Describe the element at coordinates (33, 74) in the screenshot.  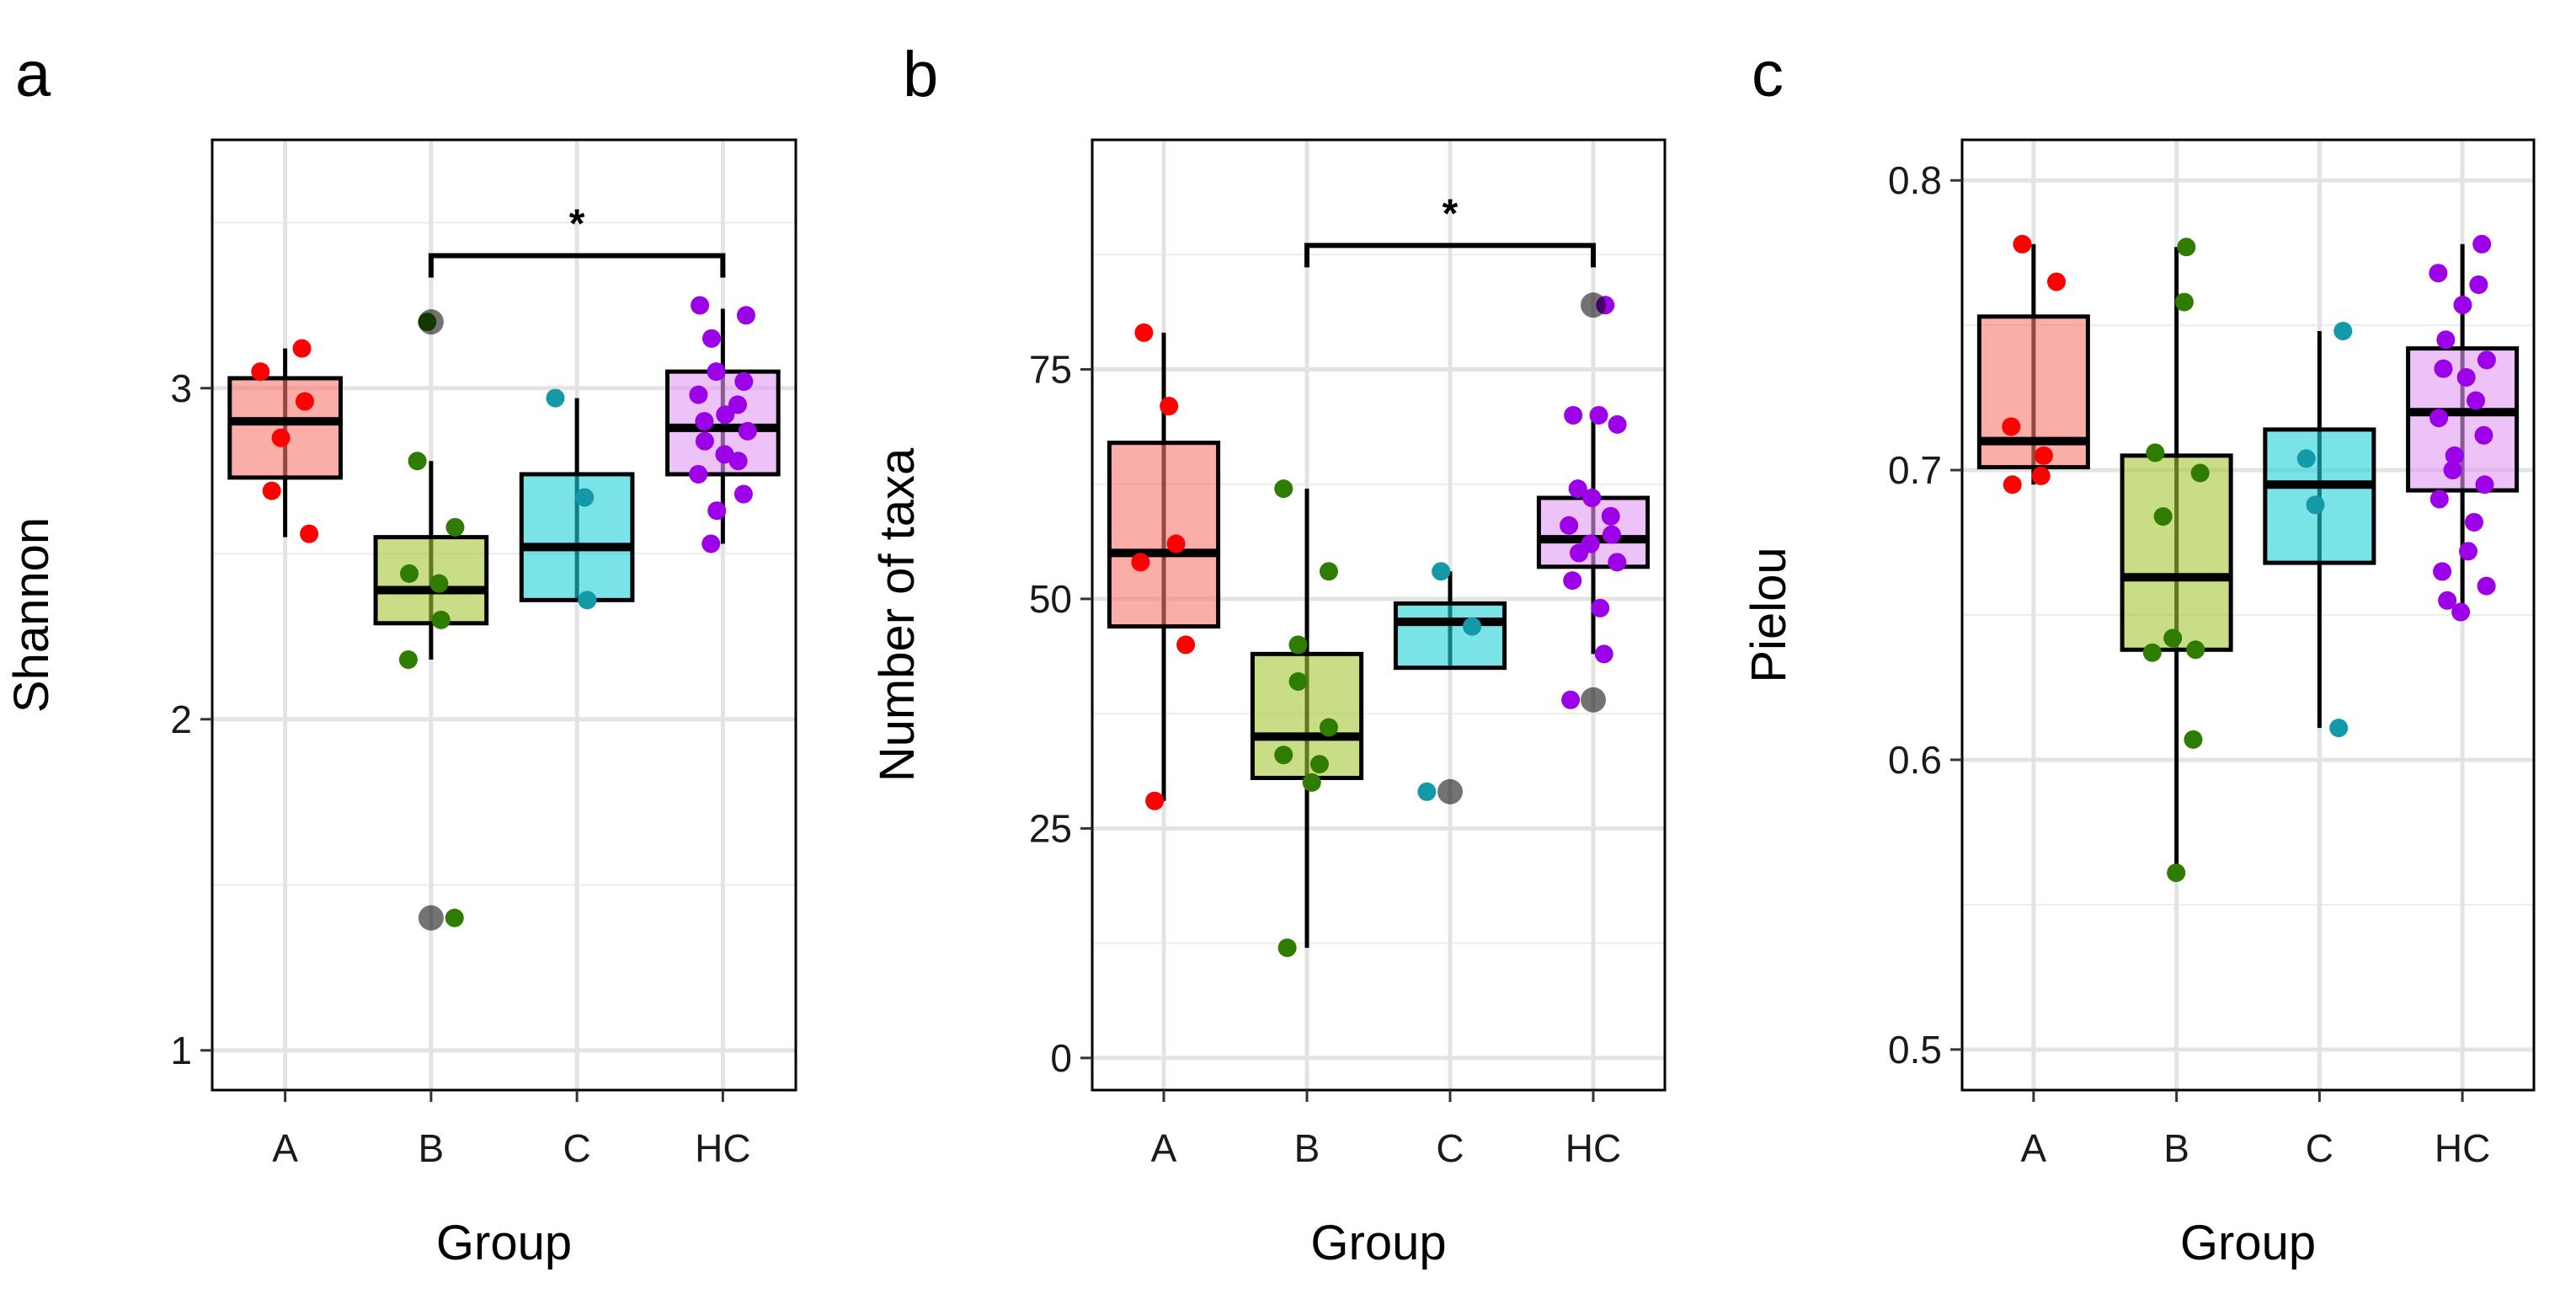
I see `panel-label: a` at that location.